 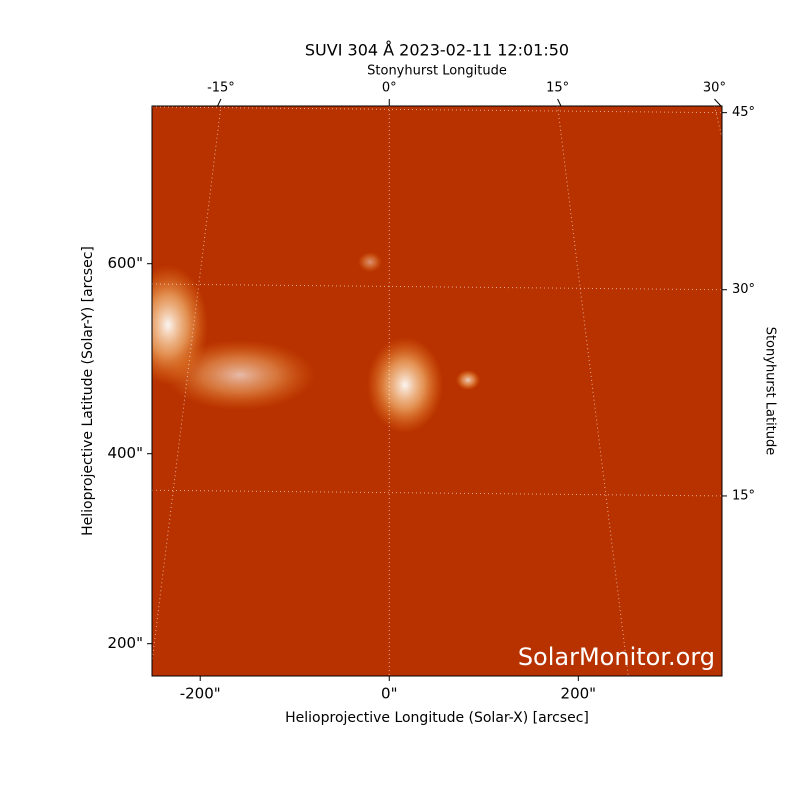 What do you see at coordinates (743, 495) in the screenshot?
I see `y2-tick-label: 15°` at bounding box center [743, 495].